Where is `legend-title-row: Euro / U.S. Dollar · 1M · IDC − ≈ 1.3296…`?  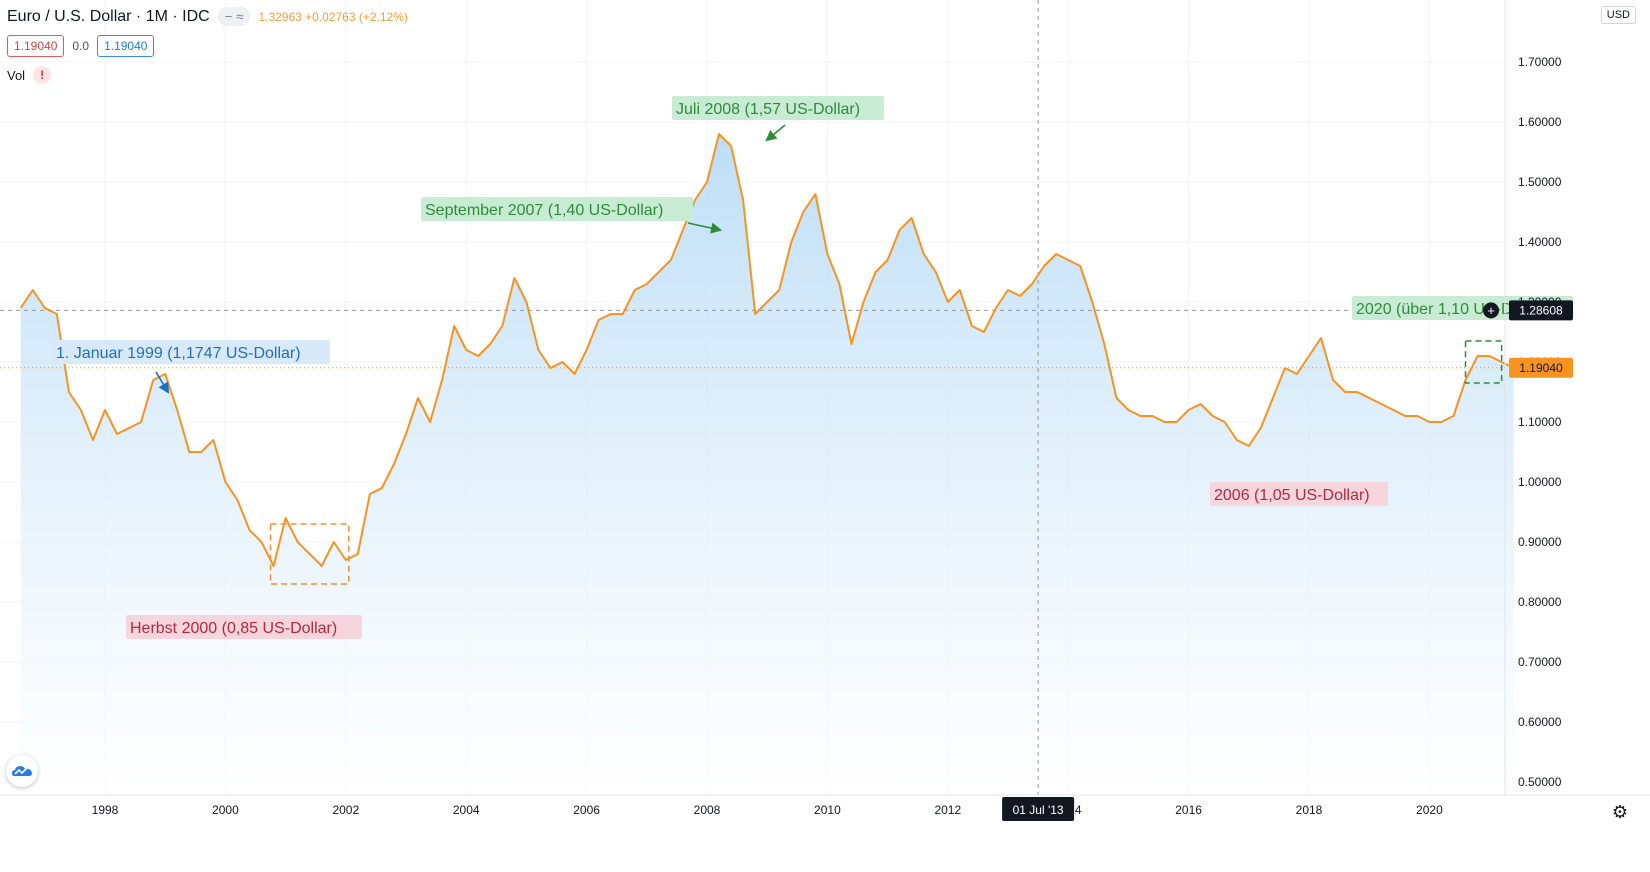 legend-title-row: Euro / U.S. Dollar · 1M · IDC − ≈ 1.3296… is located at coordinates (207, 16).